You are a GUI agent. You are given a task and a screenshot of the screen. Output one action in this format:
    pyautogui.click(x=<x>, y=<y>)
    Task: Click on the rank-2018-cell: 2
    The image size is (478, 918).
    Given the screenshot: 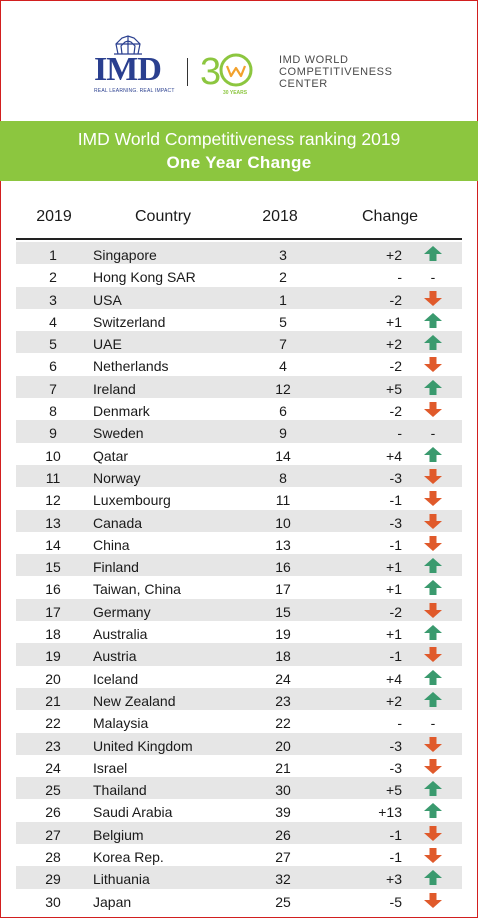 What is the action you would take?
    pyautogui.click(x=283, y=277)
    